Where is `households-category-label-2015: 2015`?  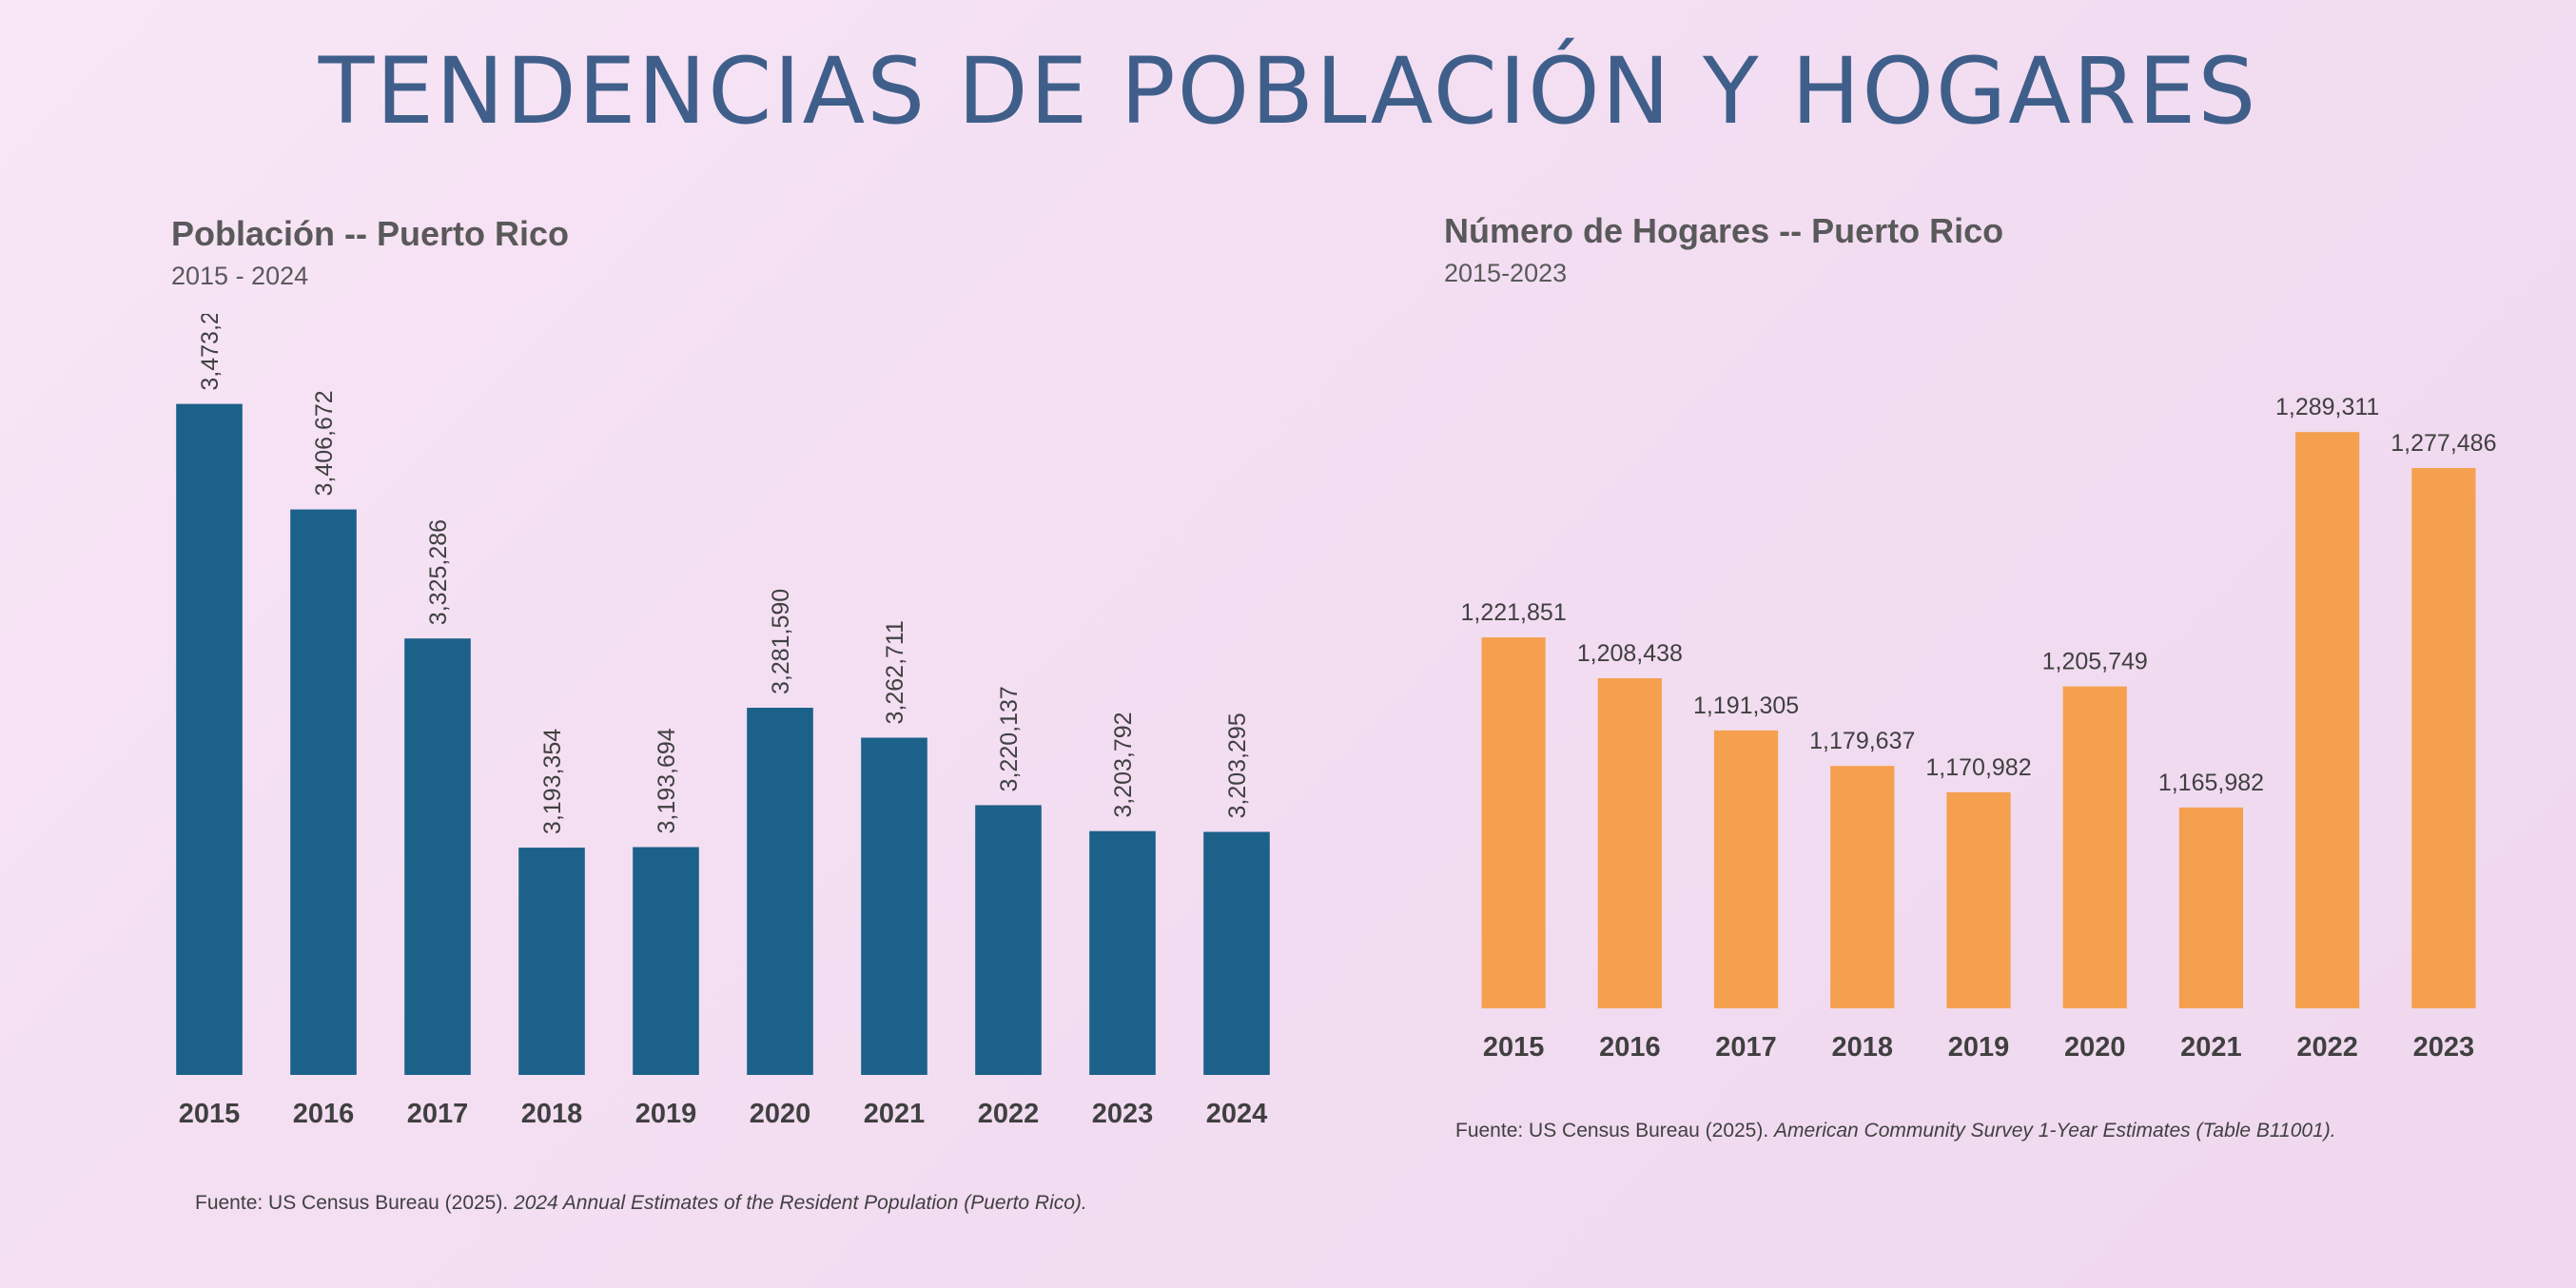 households-category-label-2015: 2015 is located at coordinates (1514, 1048).